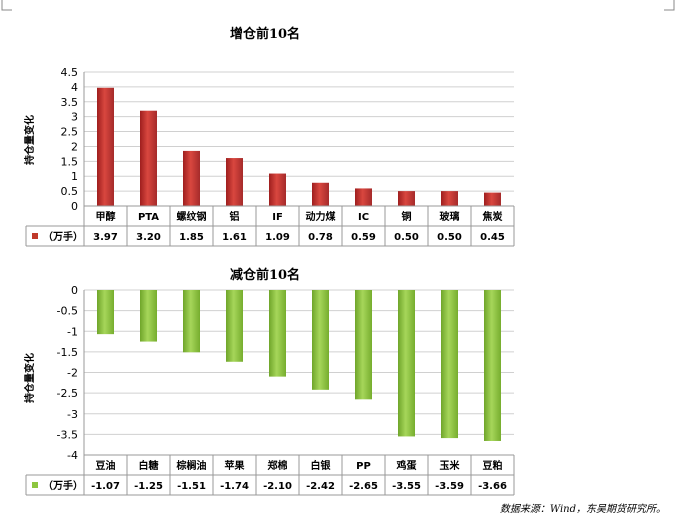 The image size is (676, 526). Describe the element at coordinates (320, 486) in the screenshot. I see `data-label: -2.42` at that location.